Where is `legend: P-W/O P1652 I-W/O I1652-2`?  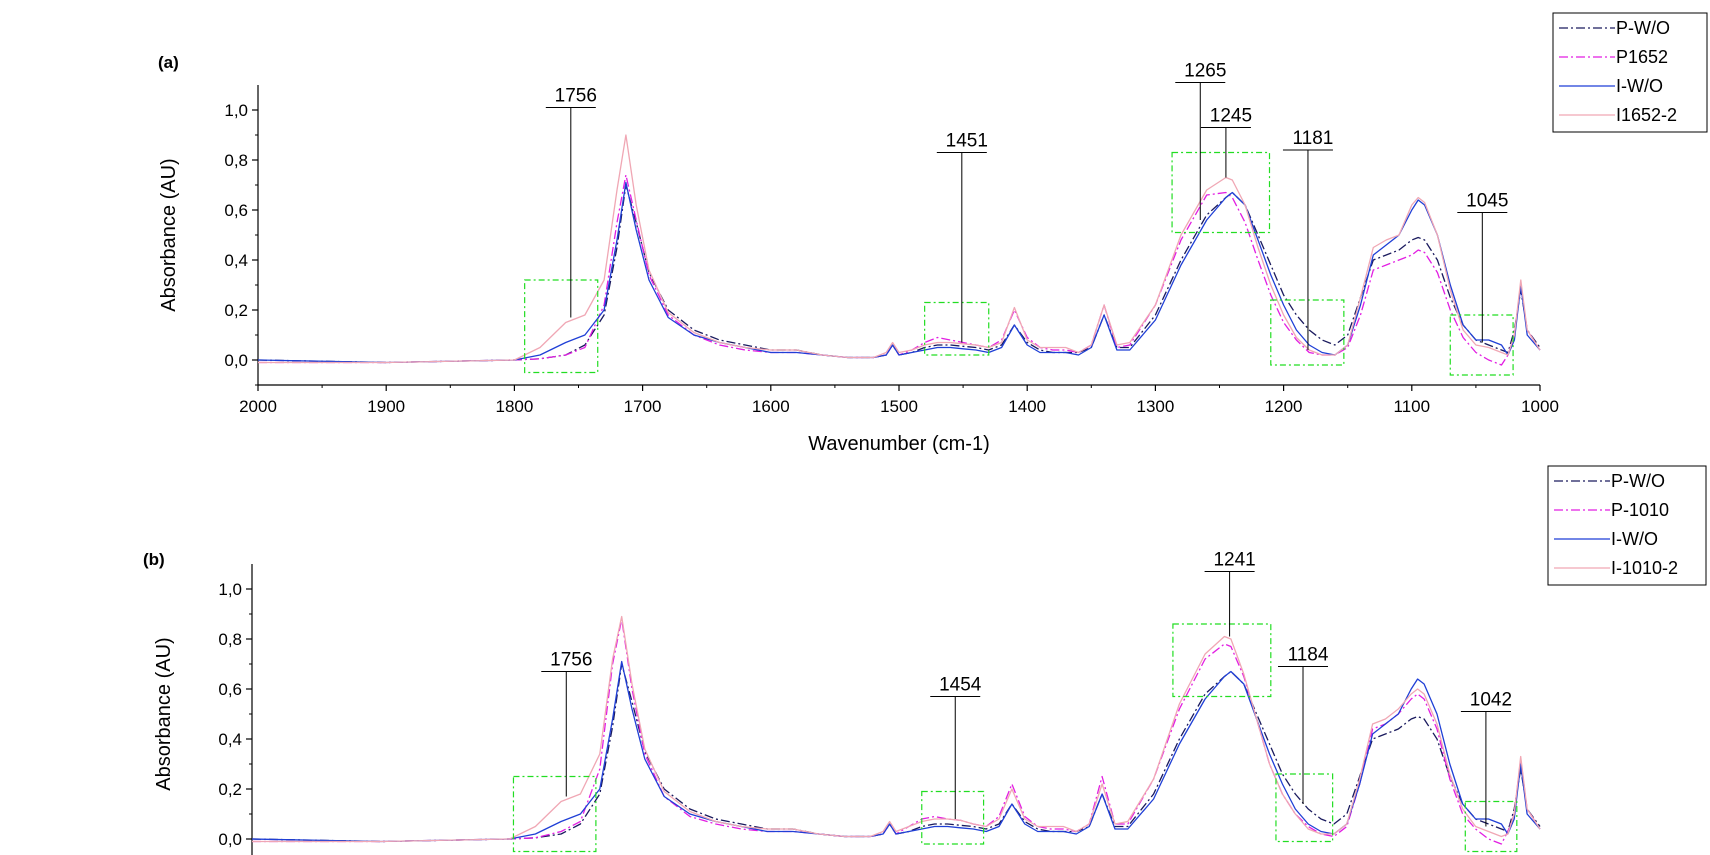 legend: P-W/O P1652 I-W/O I1652-2 is located at coordinates (1630, 72).